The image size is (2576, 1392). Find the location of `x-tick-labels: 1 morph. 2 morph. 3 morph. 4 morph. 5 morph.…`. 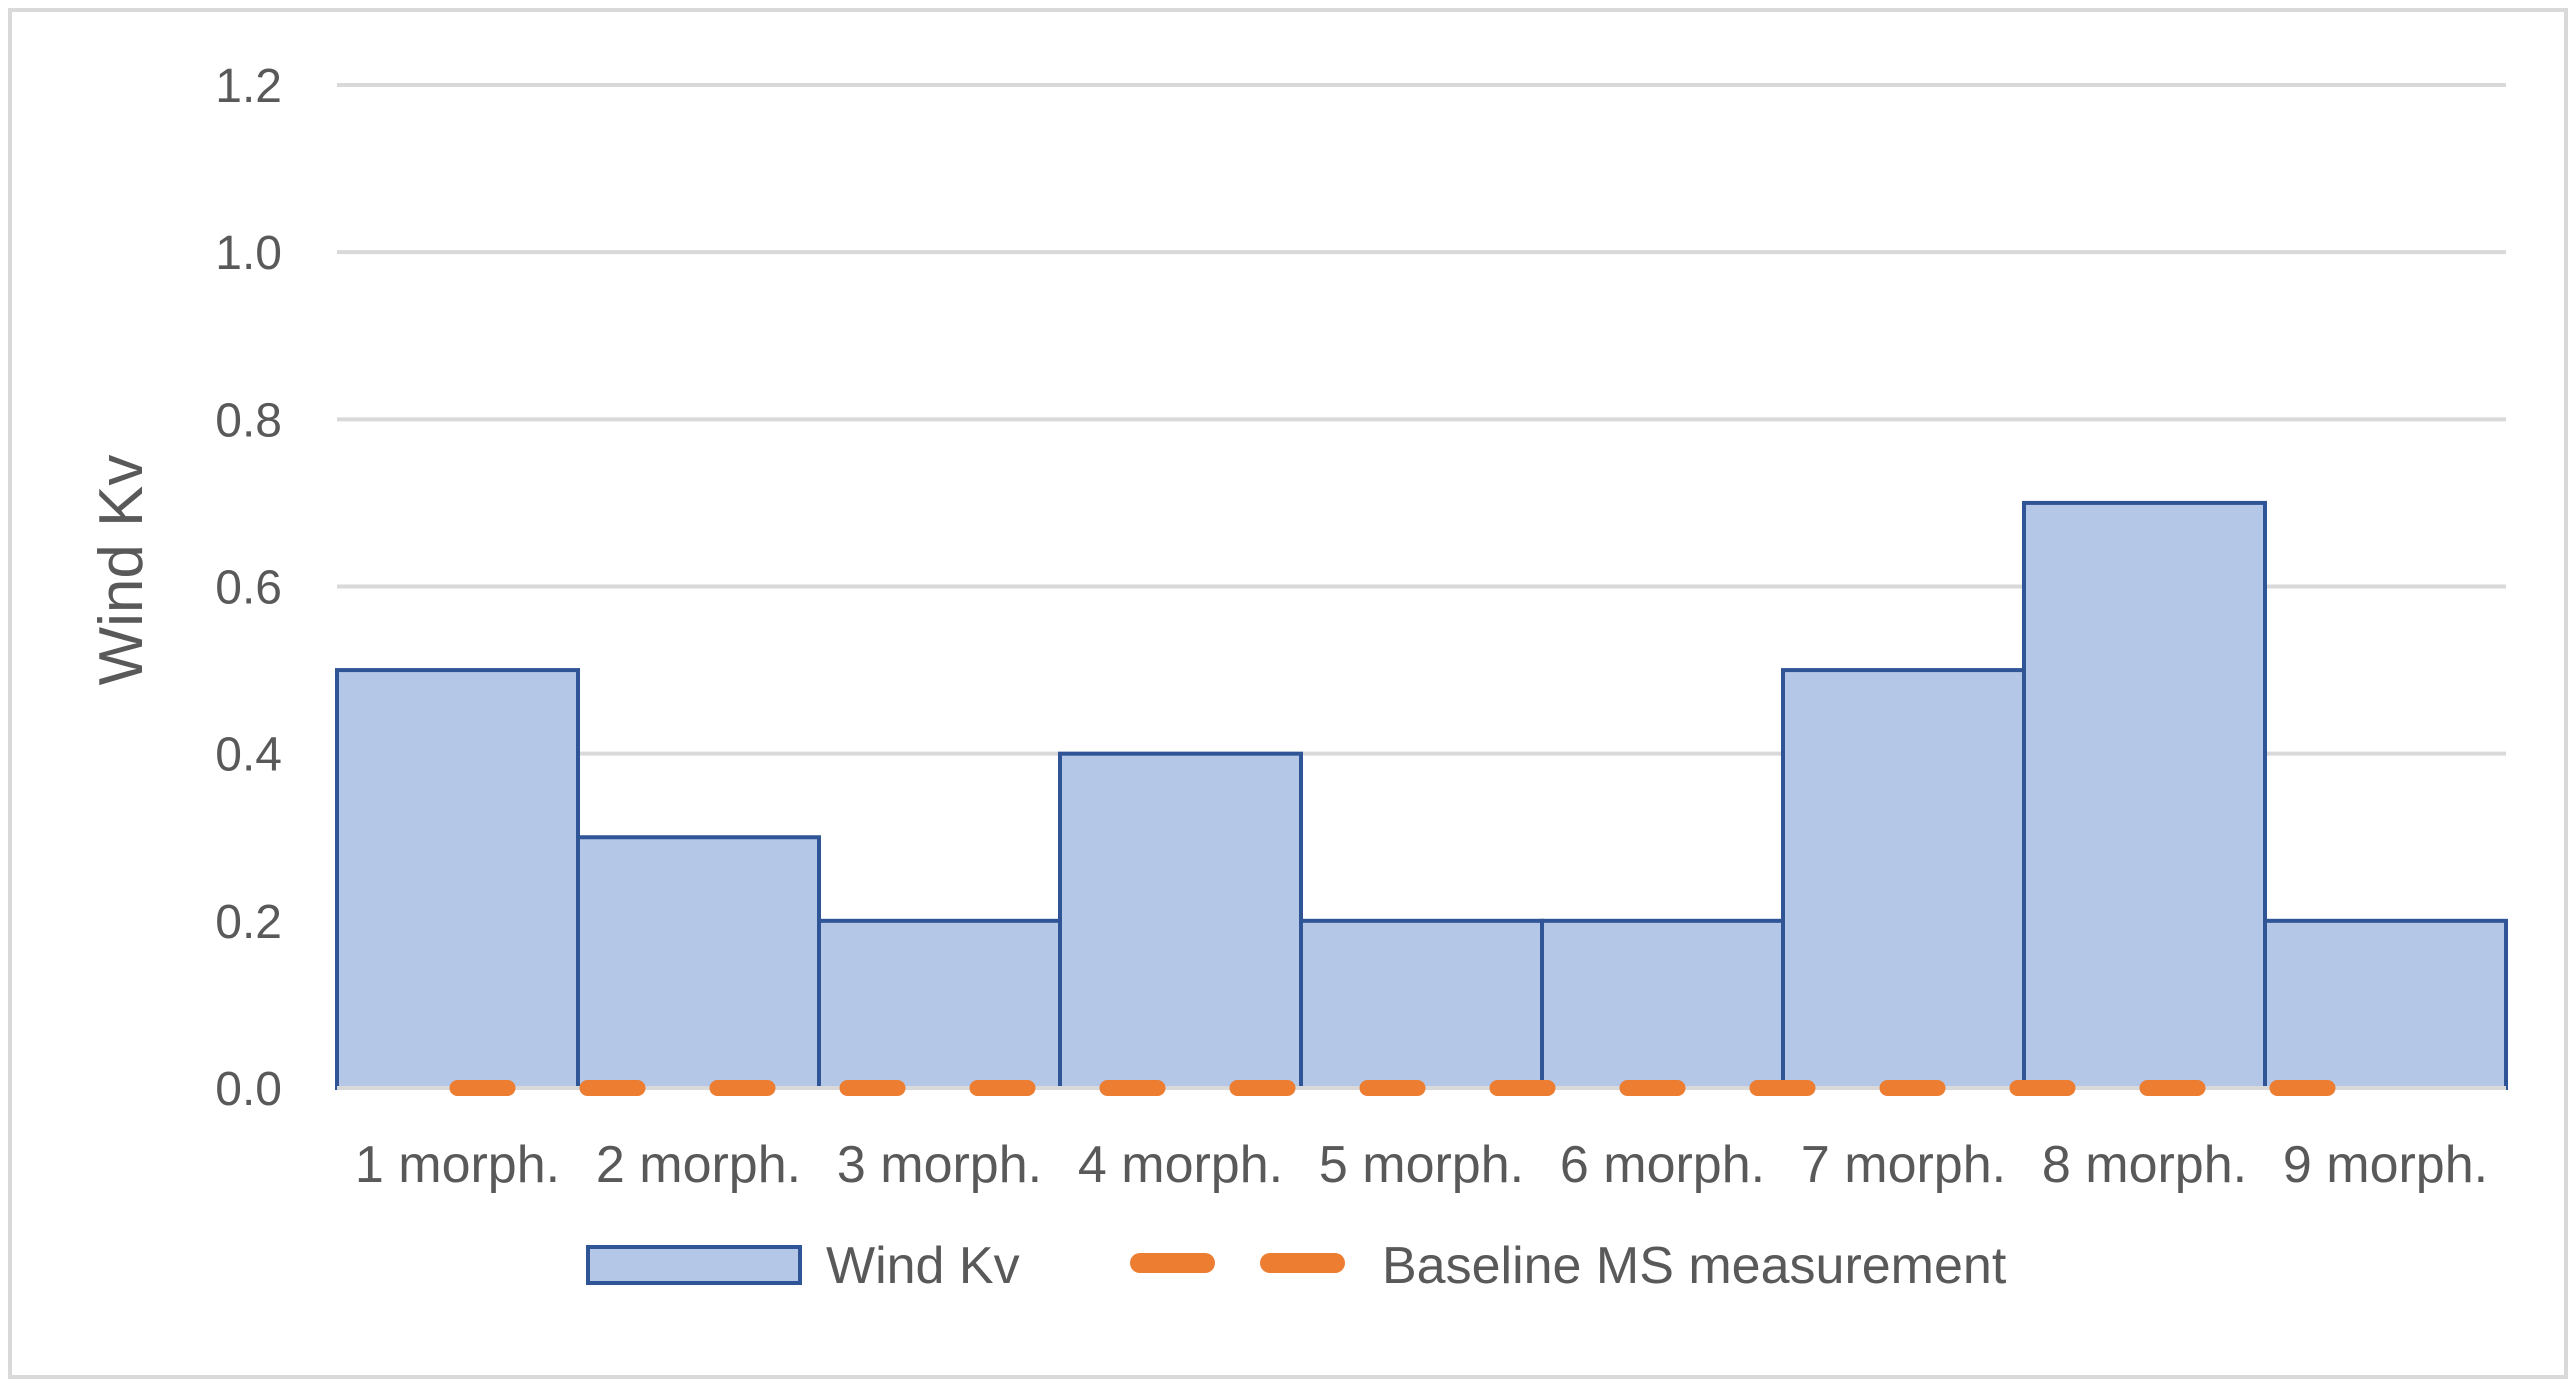

x-tick-labels: 1 morph. 2 morph. 3 morph. 4 morph. 5 morph.… is located at coordinates (1421, 1165).